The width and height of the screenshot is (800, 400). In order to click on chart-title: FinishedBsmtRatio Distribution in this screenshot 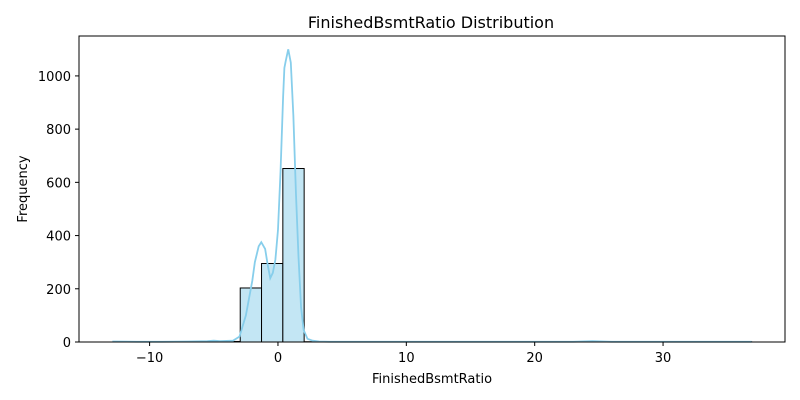, I will do `click(431, 22)`.